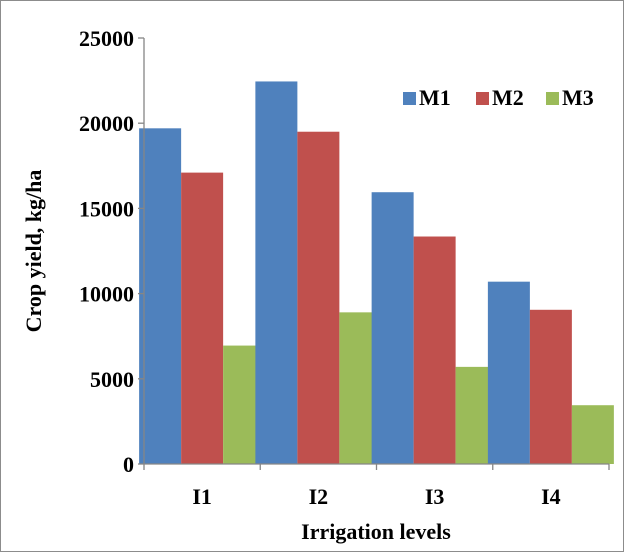 The height and width of the screenshot is (552, 624). What do you see at coordinates (106, 208) in the screenshot?
I see `y-tick-label: 15000` at bounding box center [106, 208].